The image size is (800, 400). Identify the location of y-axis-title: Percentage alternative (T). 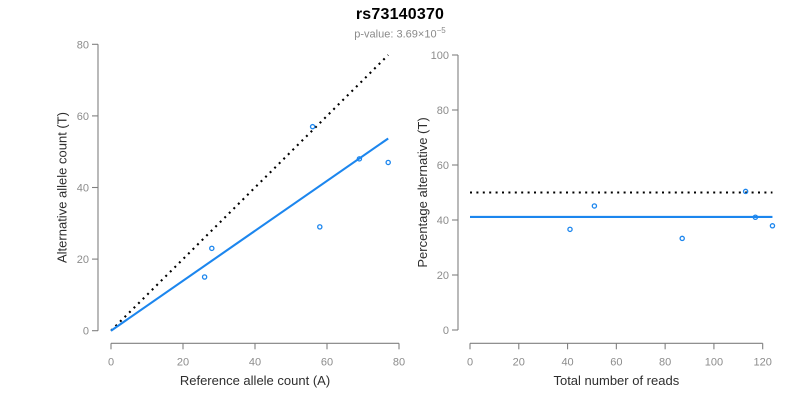
(422, 192).